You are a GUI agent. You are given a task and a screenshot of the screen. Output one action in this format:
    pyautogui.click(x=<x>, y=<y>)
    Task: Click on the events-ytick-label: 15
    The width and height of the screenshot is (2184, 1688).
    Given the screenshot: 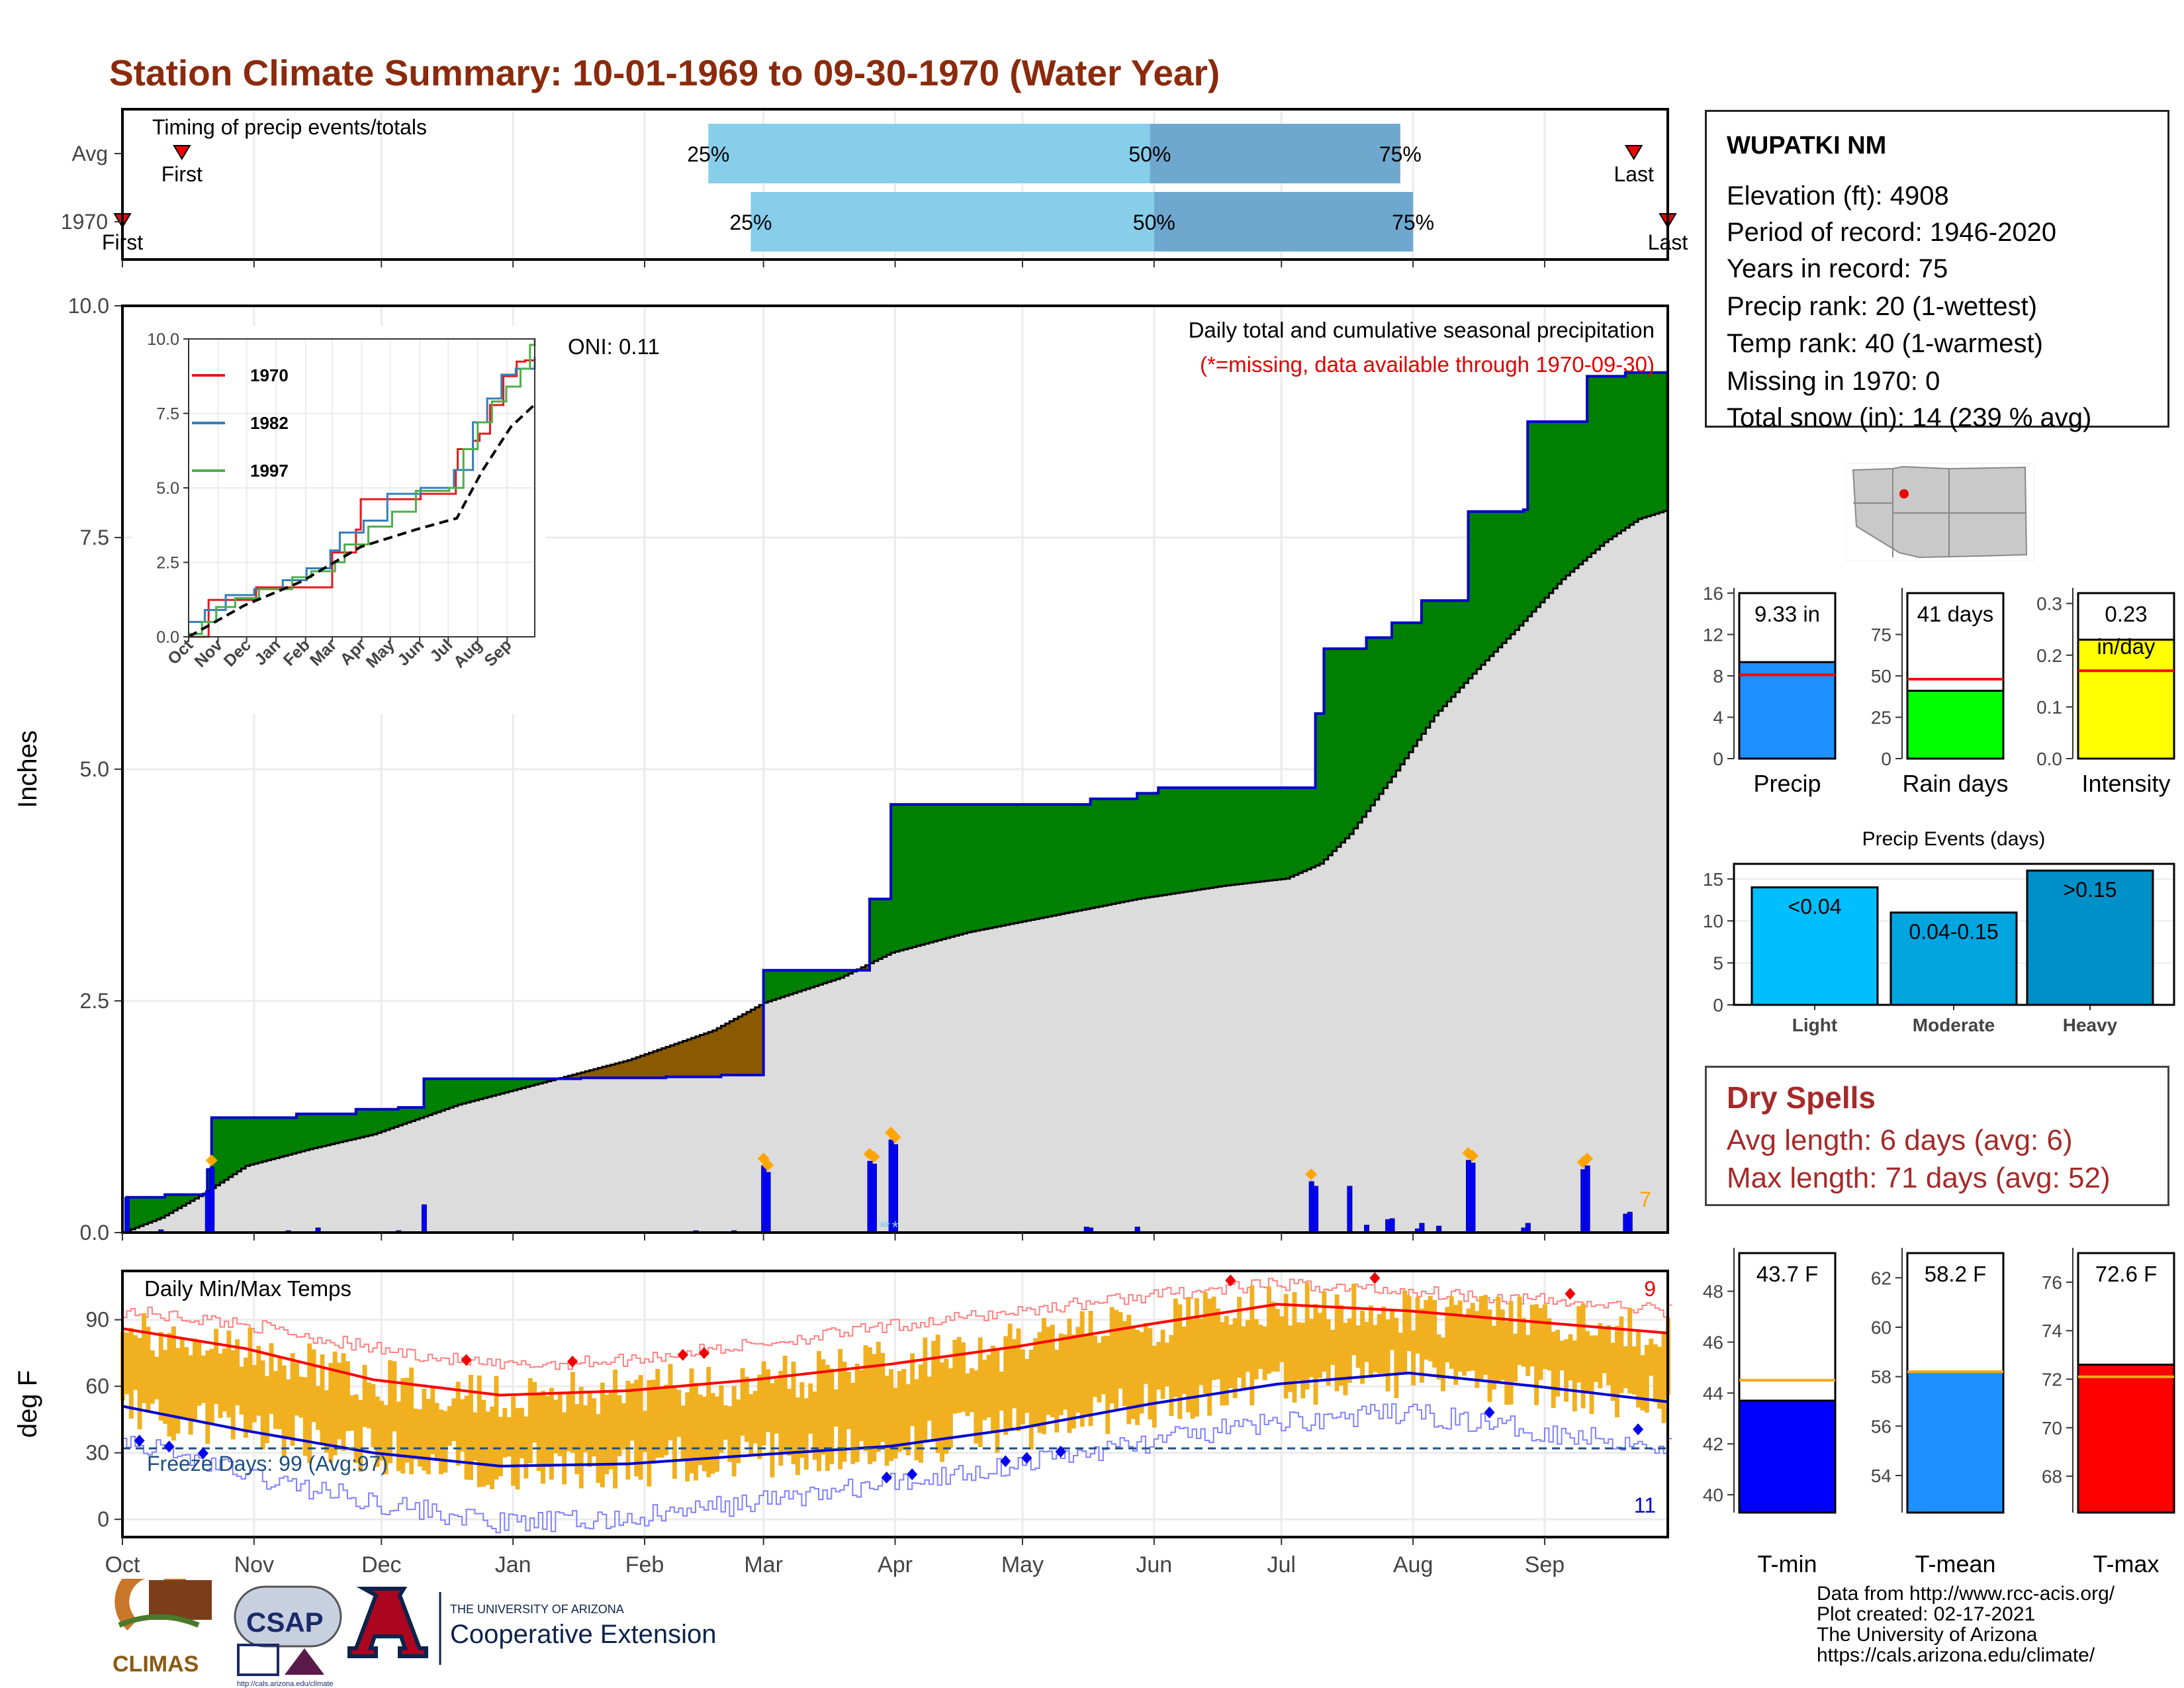 What is the action you would take?
    pyautogui.click(x=1713, y=879)
    